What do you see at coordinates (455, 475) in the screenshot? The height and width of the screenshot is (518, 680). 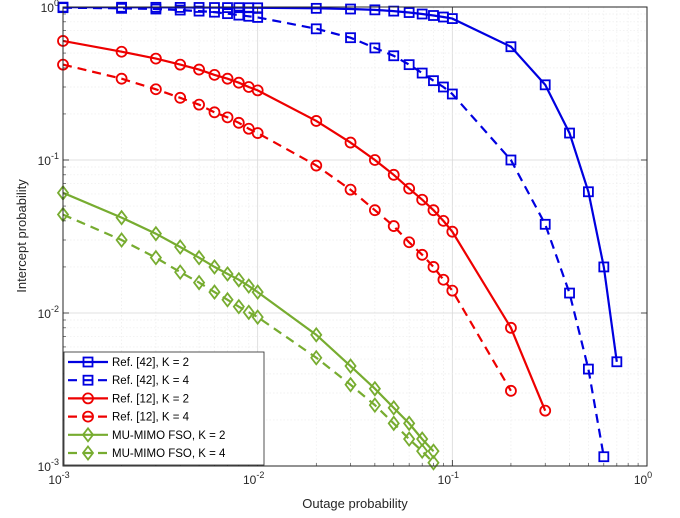 I see `x-tick-exponent: -1` at bounding box center [455, 475].